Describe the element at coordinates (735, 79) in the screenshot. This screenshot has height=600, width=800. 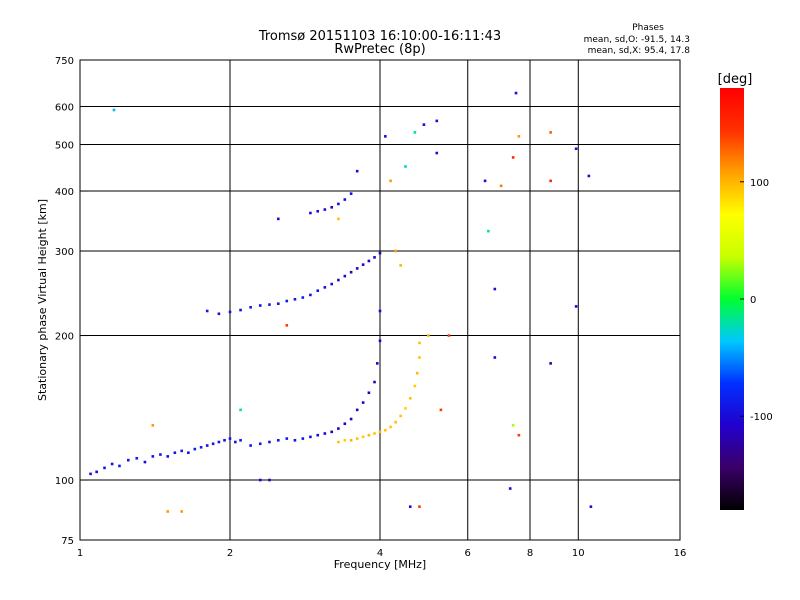
I see `colorbar-label: [deg]` at that location.